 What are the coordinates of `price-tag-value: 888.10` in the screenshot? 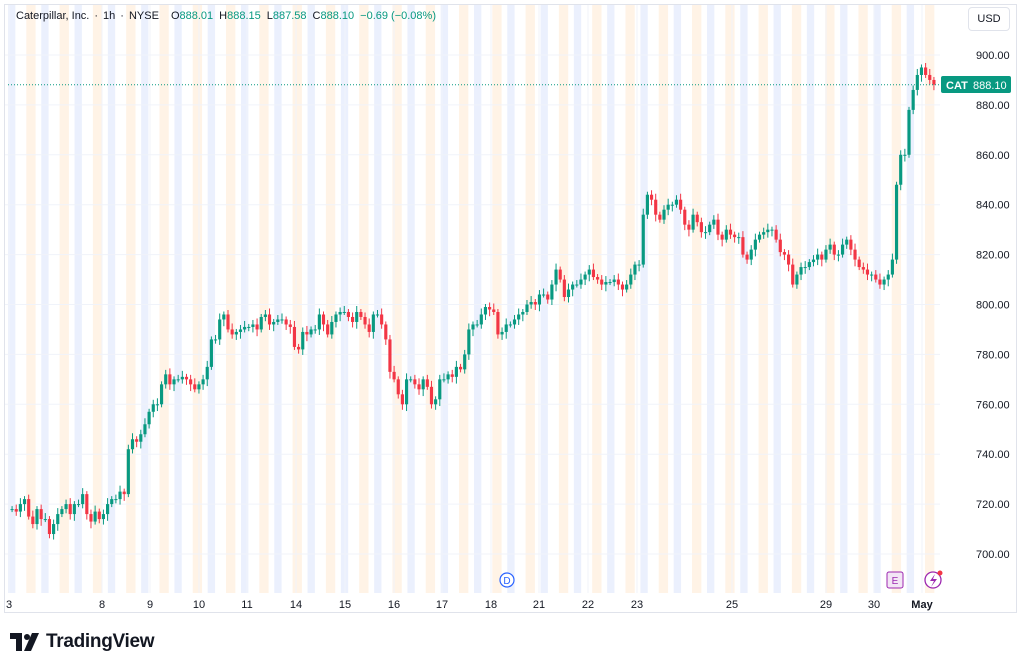 It's located at (990, 86).